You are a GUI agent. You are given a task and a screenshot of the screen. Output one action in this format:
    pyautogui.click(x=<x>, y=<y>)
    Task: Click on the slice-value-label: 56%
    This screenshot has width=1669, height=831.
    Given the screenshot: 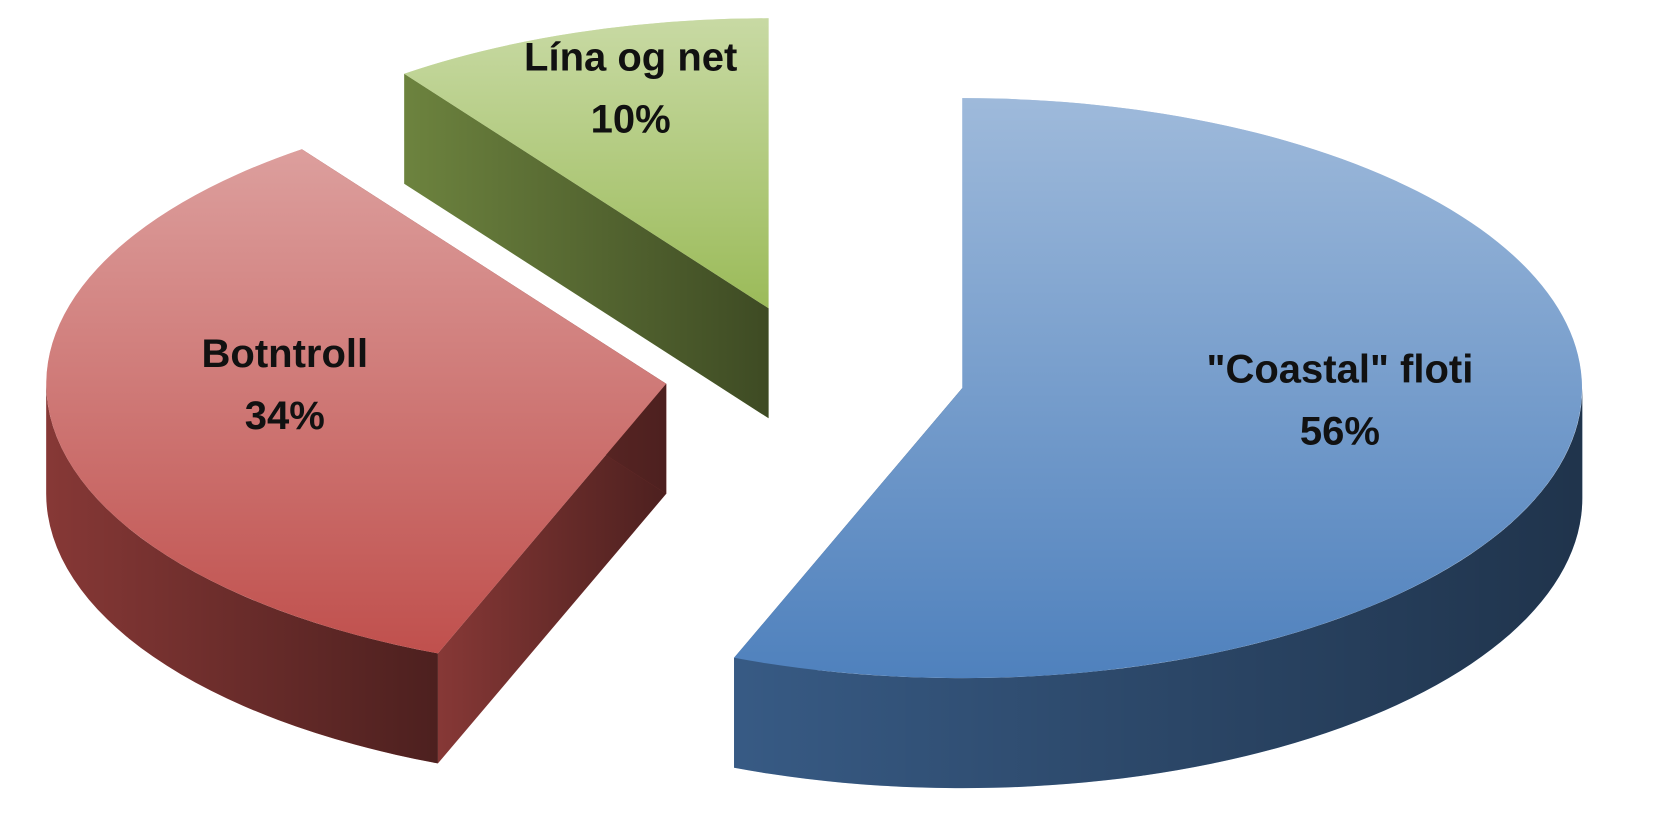 What is the action you would take?
    pyautogui.click(x=1340, y=431)
    